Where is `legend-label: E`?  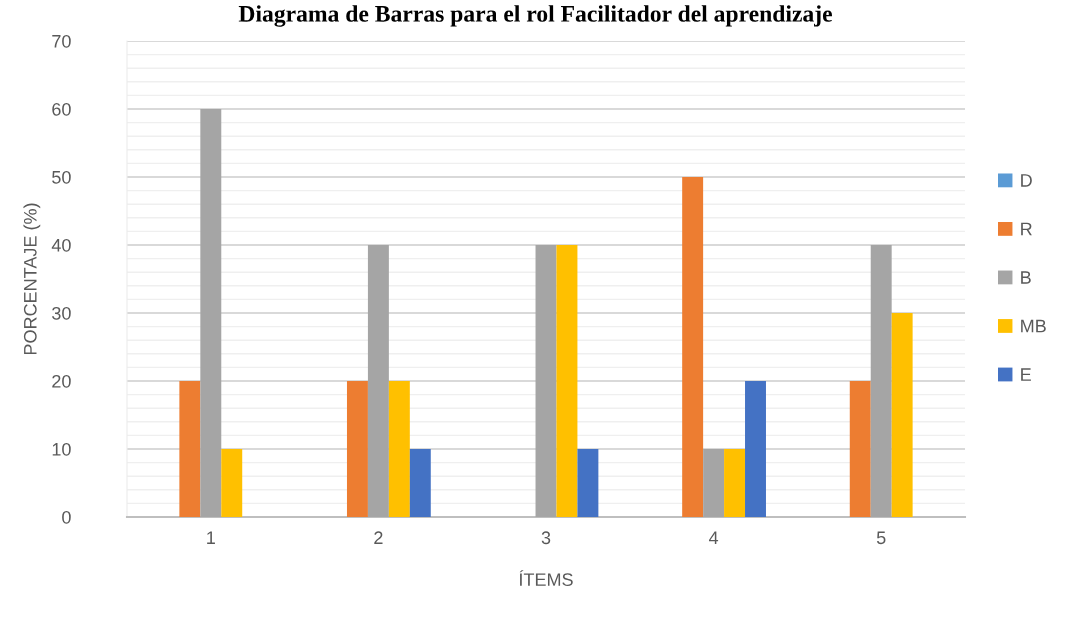
legend-label: E is located at coordinates (1026, 374).